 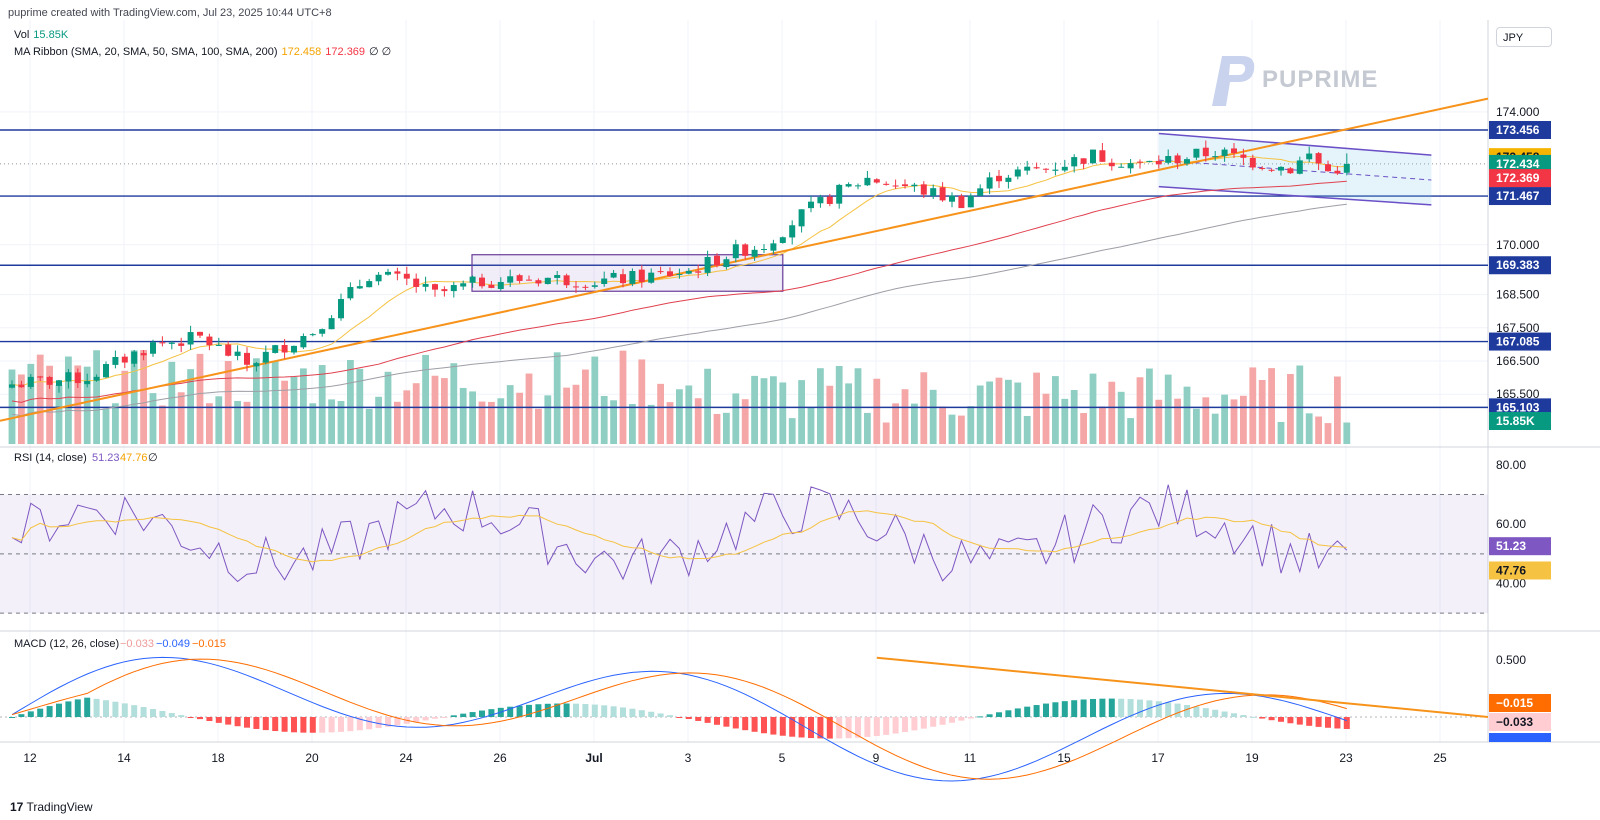 I want to click on channel-lower-line, so click(x=1295, y=195).